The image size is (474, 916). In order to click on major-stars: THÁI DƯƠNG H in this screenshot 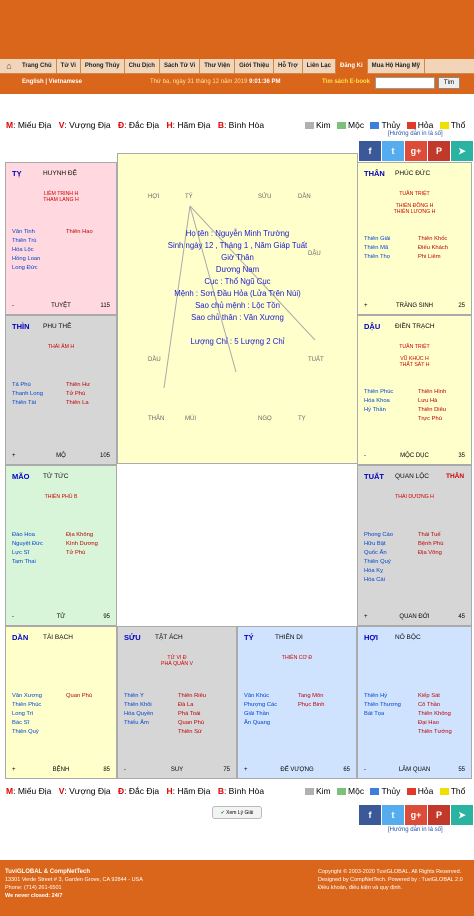, I will do `click(414, 497)`.